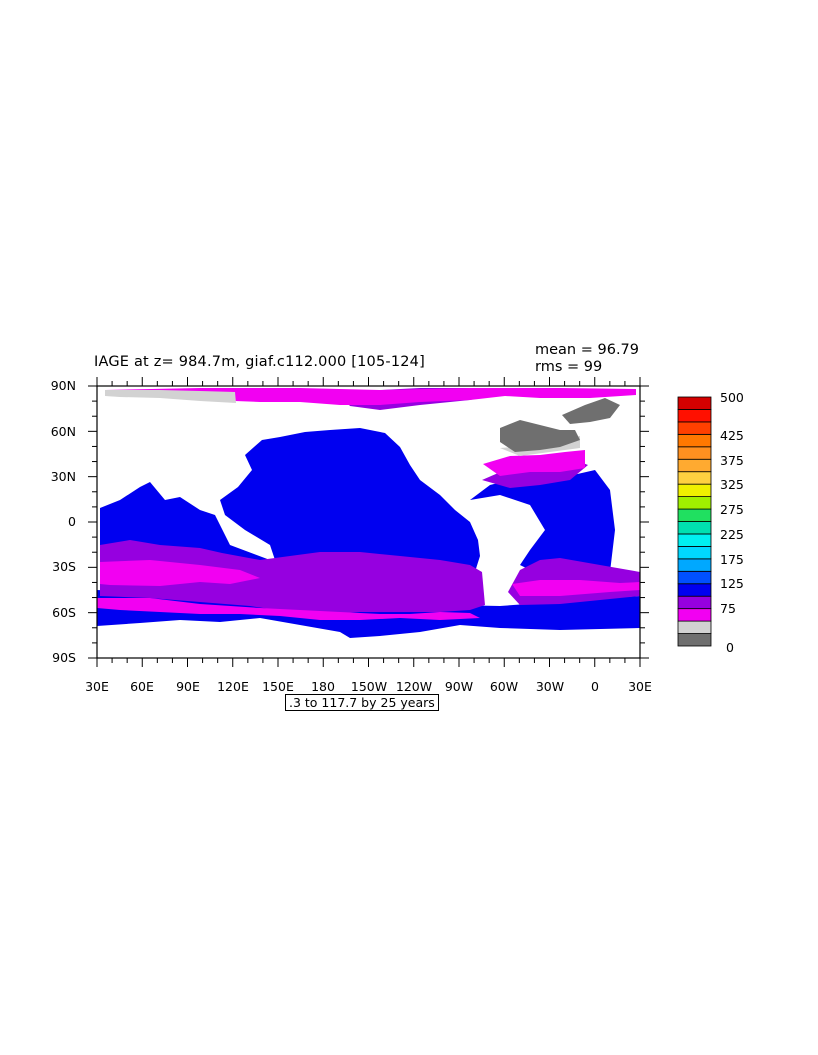 This screenshot has height=1055, width=818. I want to click on colorbar-label: 225, so click(732, 534).